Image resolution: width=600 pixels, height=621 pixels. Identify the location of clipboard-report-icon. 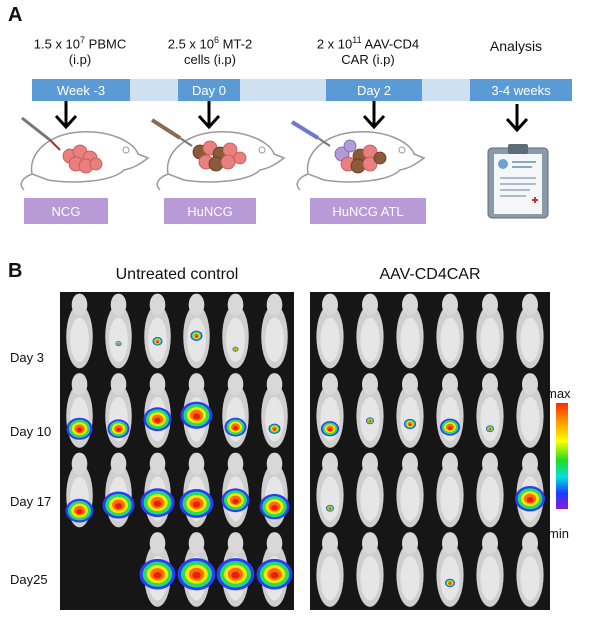
(518, 181).